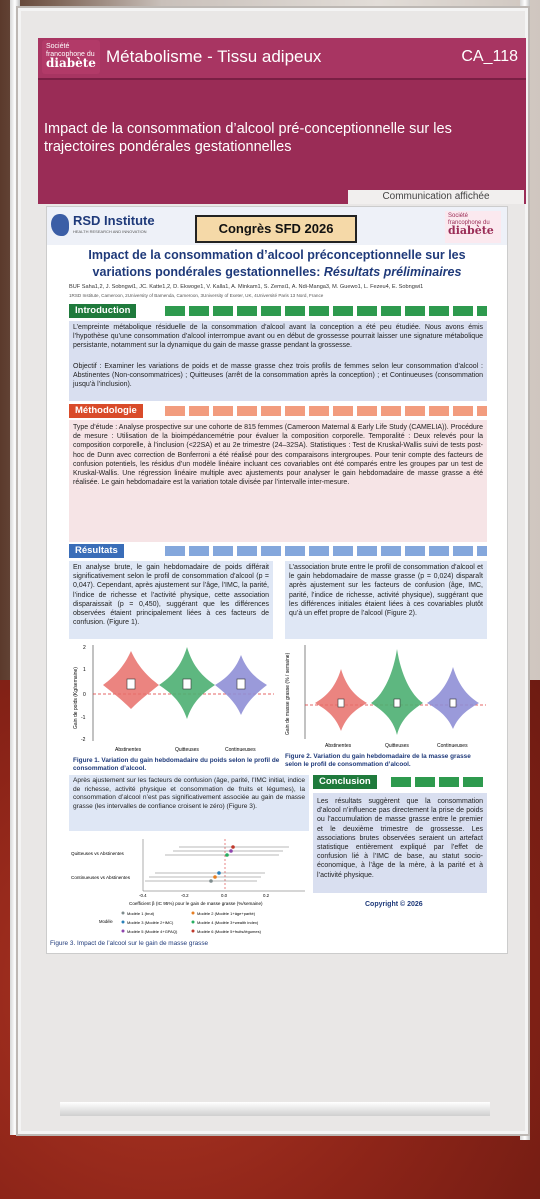  I want to click on fig3-tick-1: -0.4, so click(143, 895).